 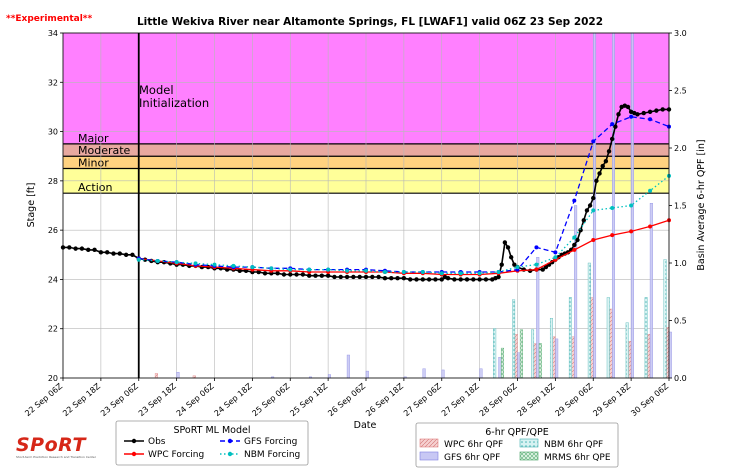 I want to click on x-tick-label: 25 Sep 18Z, so click(x=308, y=399).